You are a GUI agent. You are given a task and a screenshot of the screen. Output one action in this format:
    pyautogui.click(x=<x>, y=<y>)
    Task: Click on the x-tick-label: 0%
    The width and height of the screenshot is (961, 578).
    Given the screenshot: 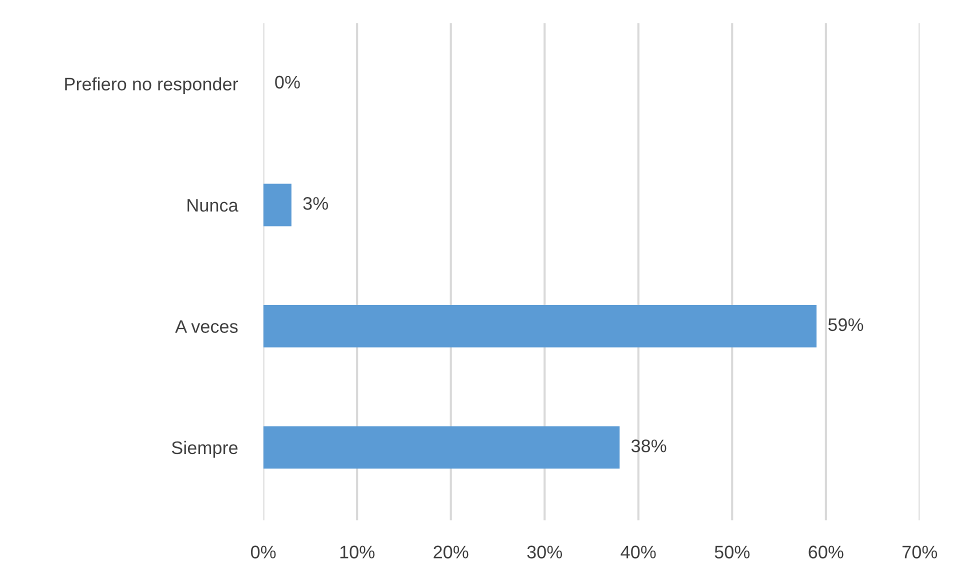 What is the action you would take?
    pyautogui.click(x=263, y=552)
    